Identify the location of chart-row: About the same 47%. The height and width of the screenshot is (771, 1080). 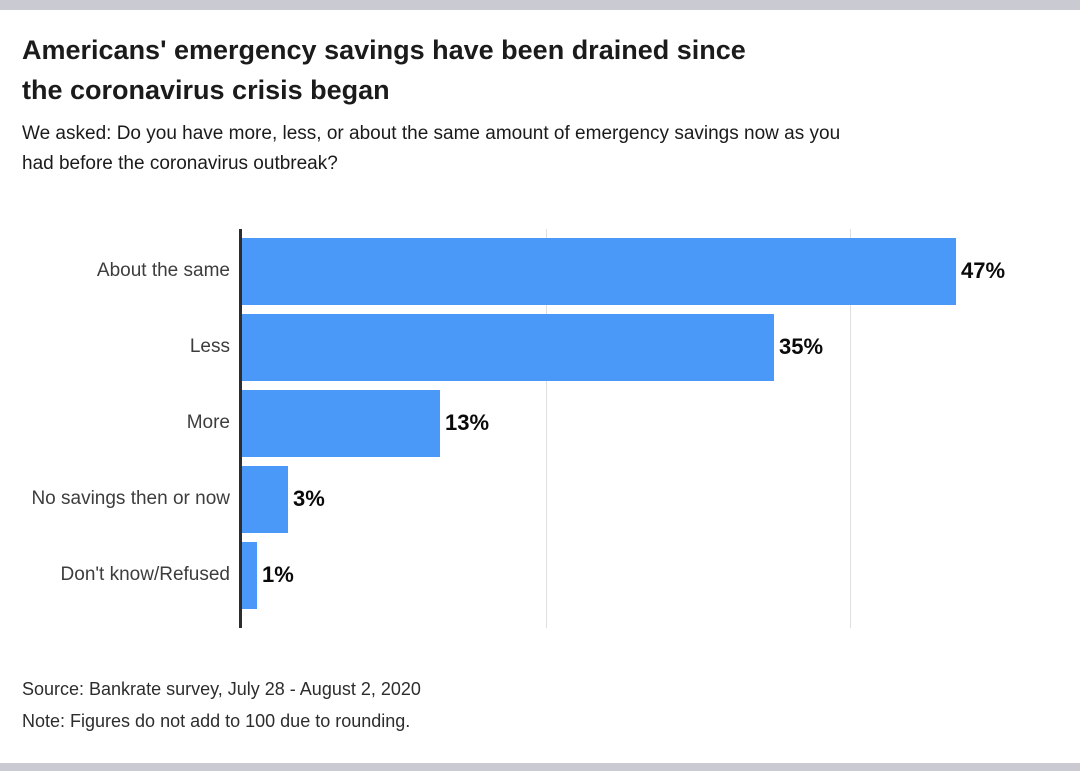
(540, 271).